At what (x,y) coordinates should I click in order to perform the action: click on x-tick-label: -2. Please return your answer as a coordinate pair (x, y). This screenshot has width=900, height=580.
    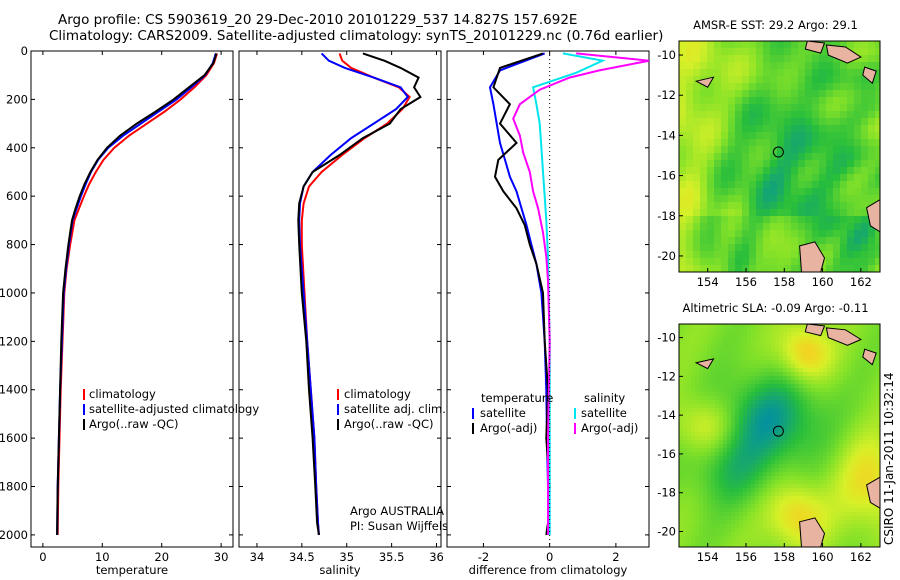
    Looking at the image, I should click on (483, 557).